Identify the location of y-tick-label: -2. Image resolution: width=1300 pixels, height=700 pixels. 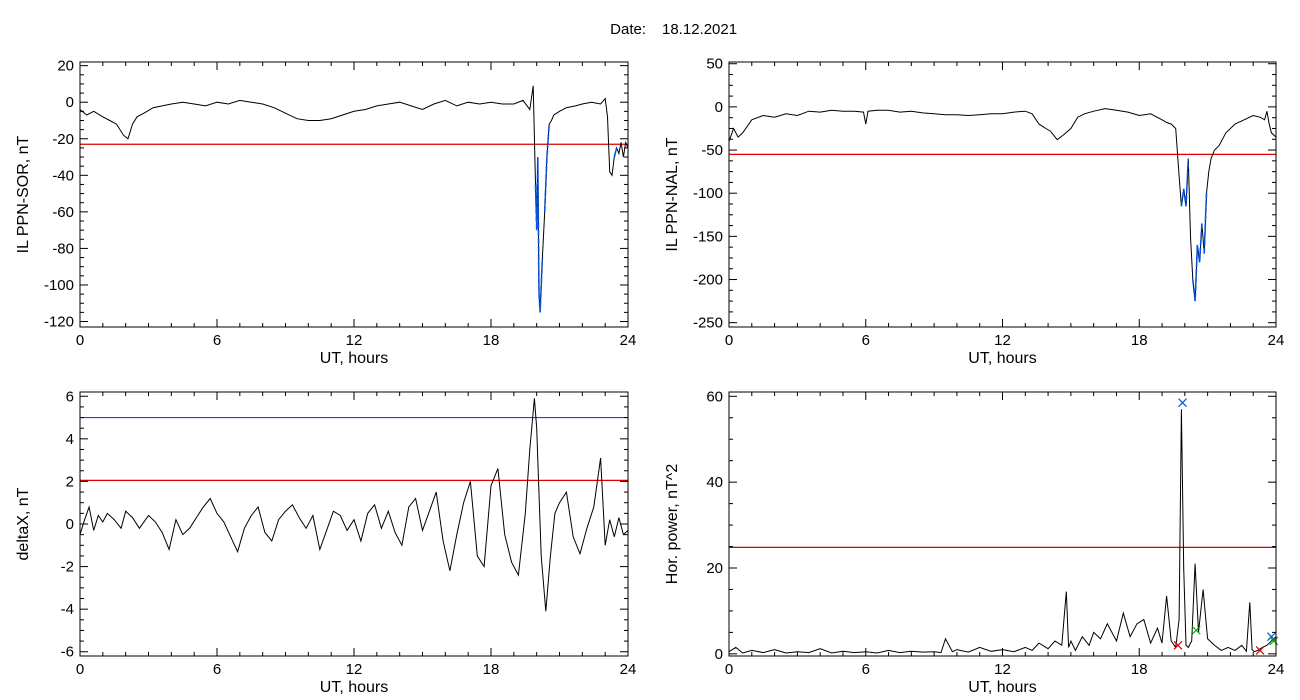
(67, 567).